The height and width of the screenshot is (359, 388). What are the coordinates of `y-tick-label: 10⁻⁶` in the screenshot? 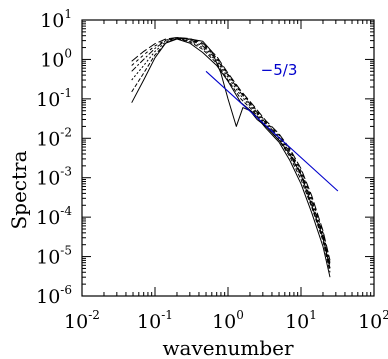 It's located at (54, 295).